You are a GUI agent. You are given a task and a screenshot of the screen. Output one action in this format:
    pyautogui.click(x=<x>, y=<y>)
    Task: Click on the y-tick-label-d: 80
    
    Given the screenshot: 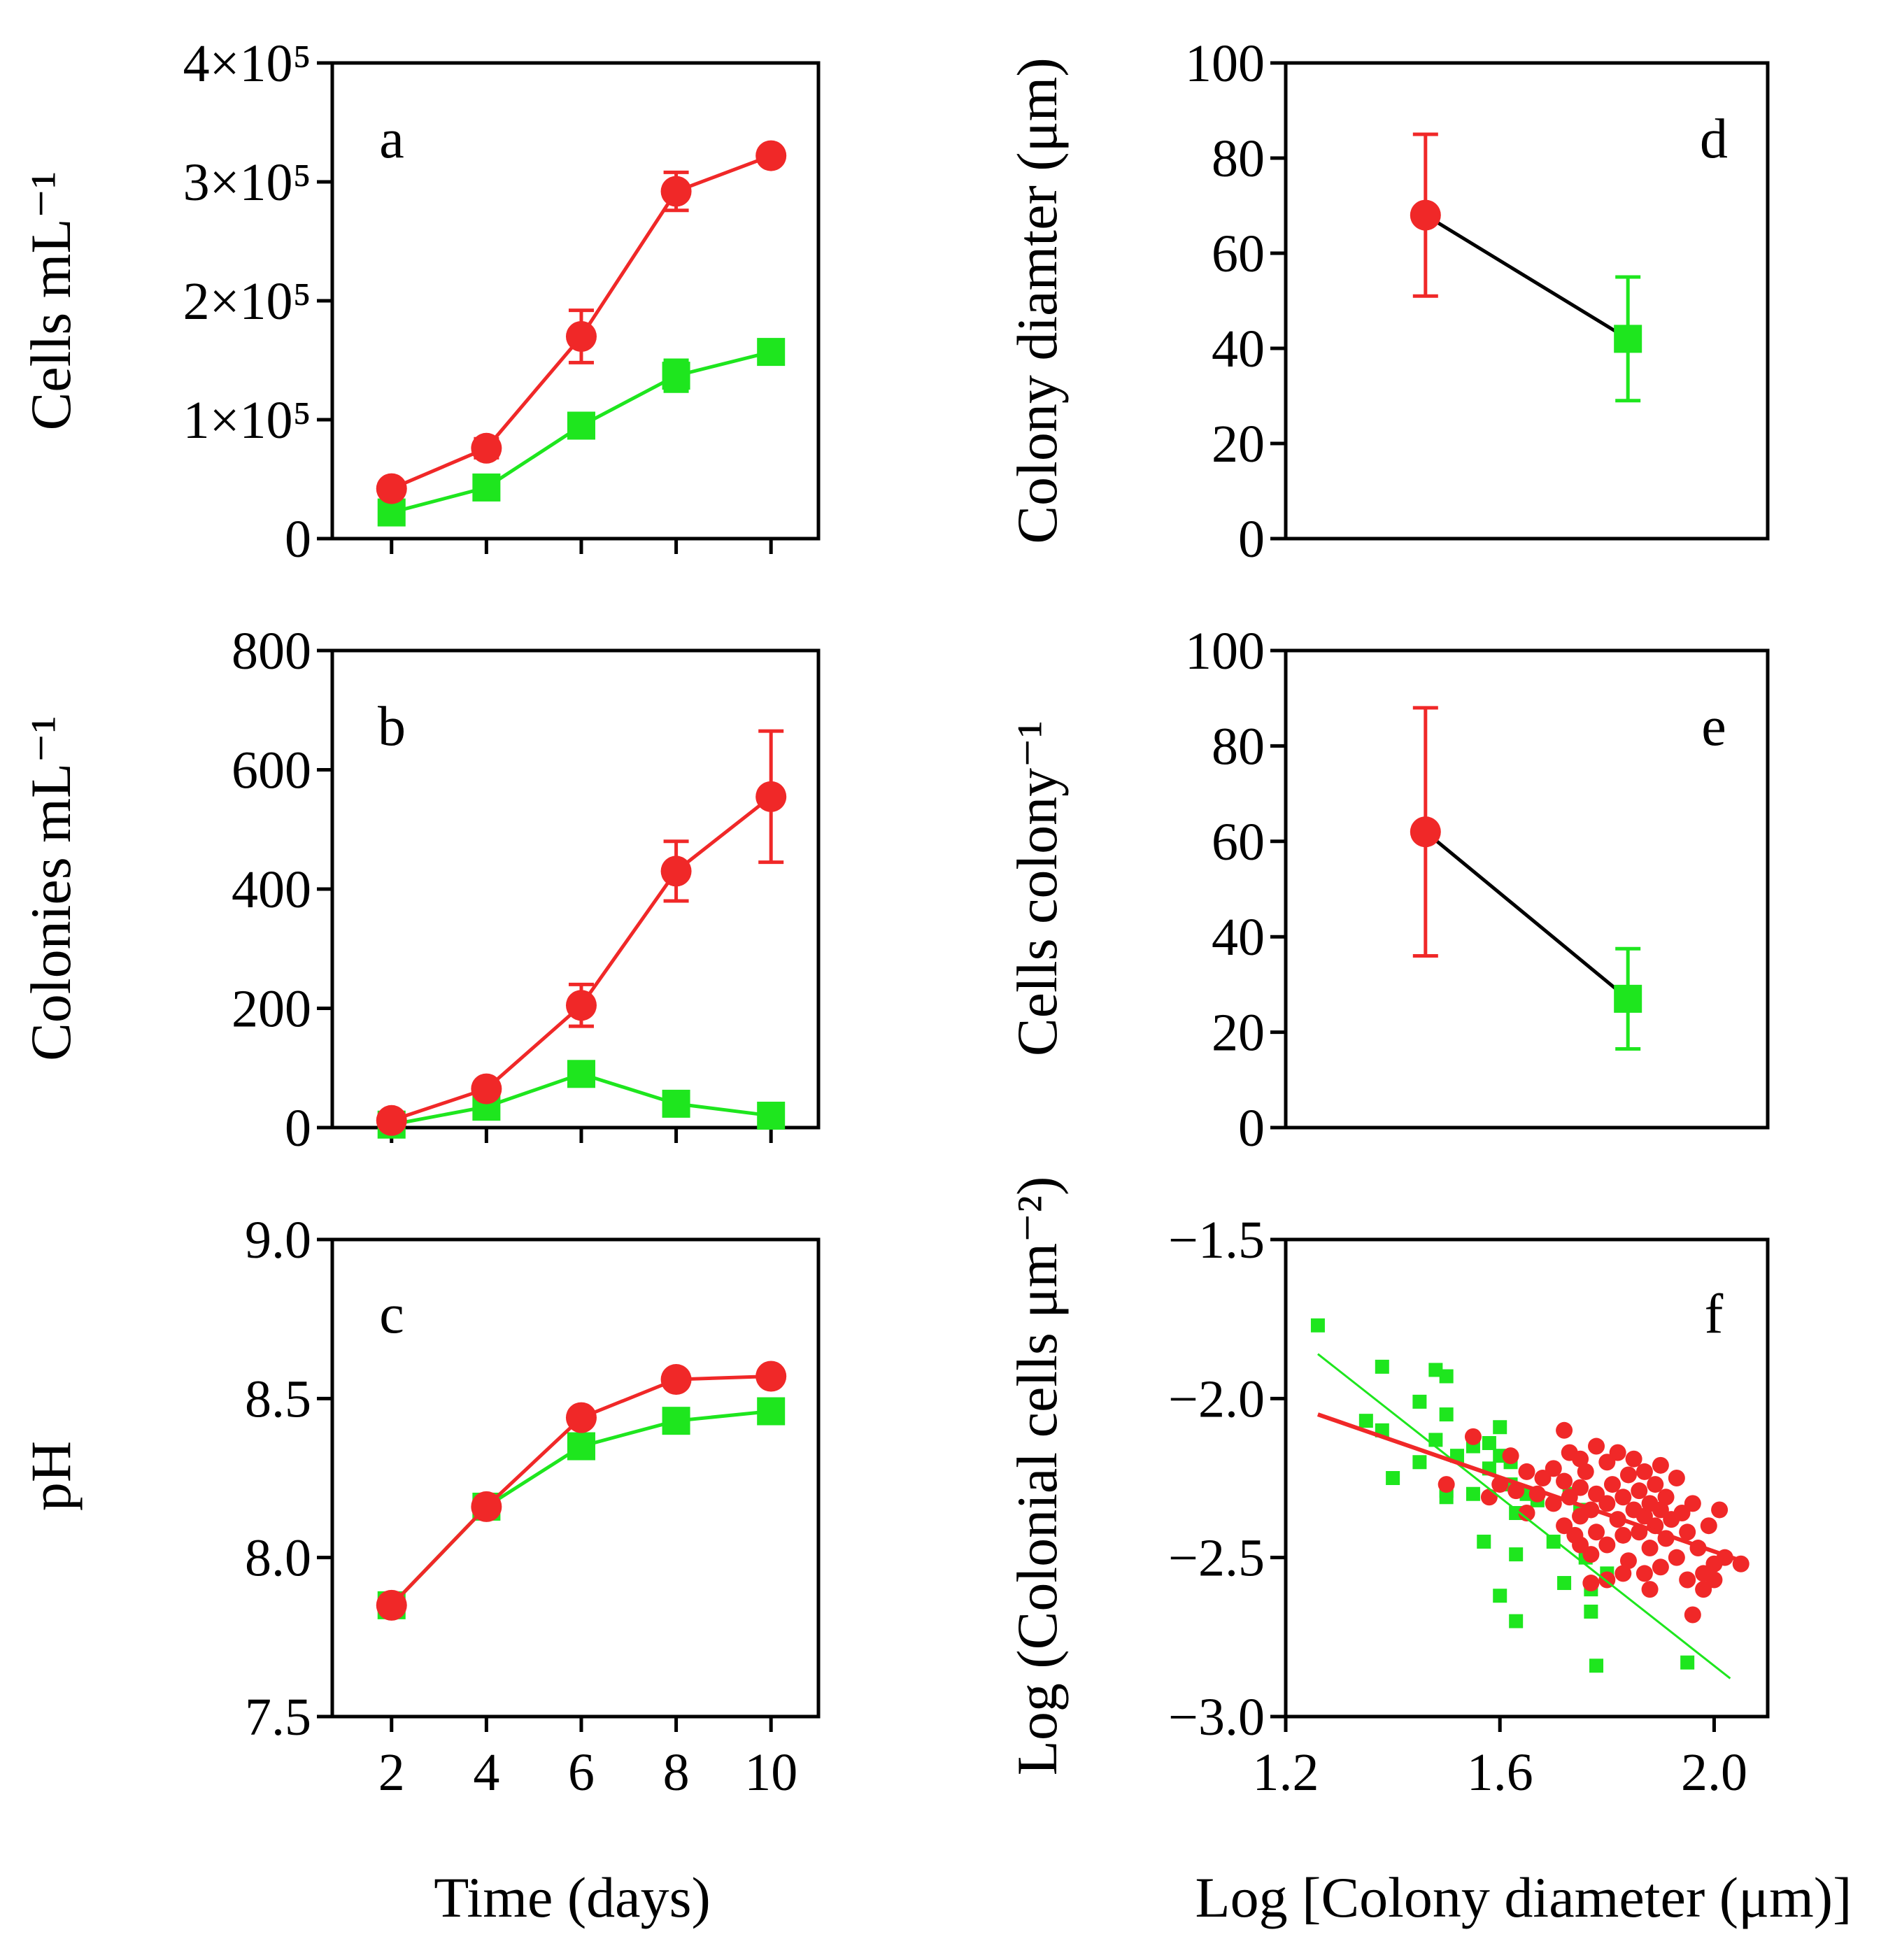 What is the action you would take?
    pyautogui.click(x=1238, y=158)
    